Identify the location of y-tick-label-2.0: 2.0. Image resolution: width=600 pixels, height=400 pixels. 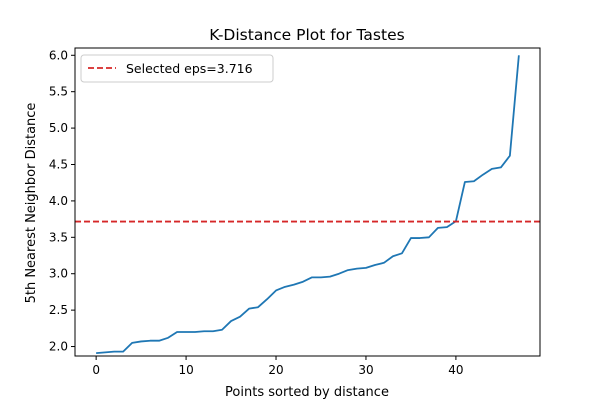
(58, 347).